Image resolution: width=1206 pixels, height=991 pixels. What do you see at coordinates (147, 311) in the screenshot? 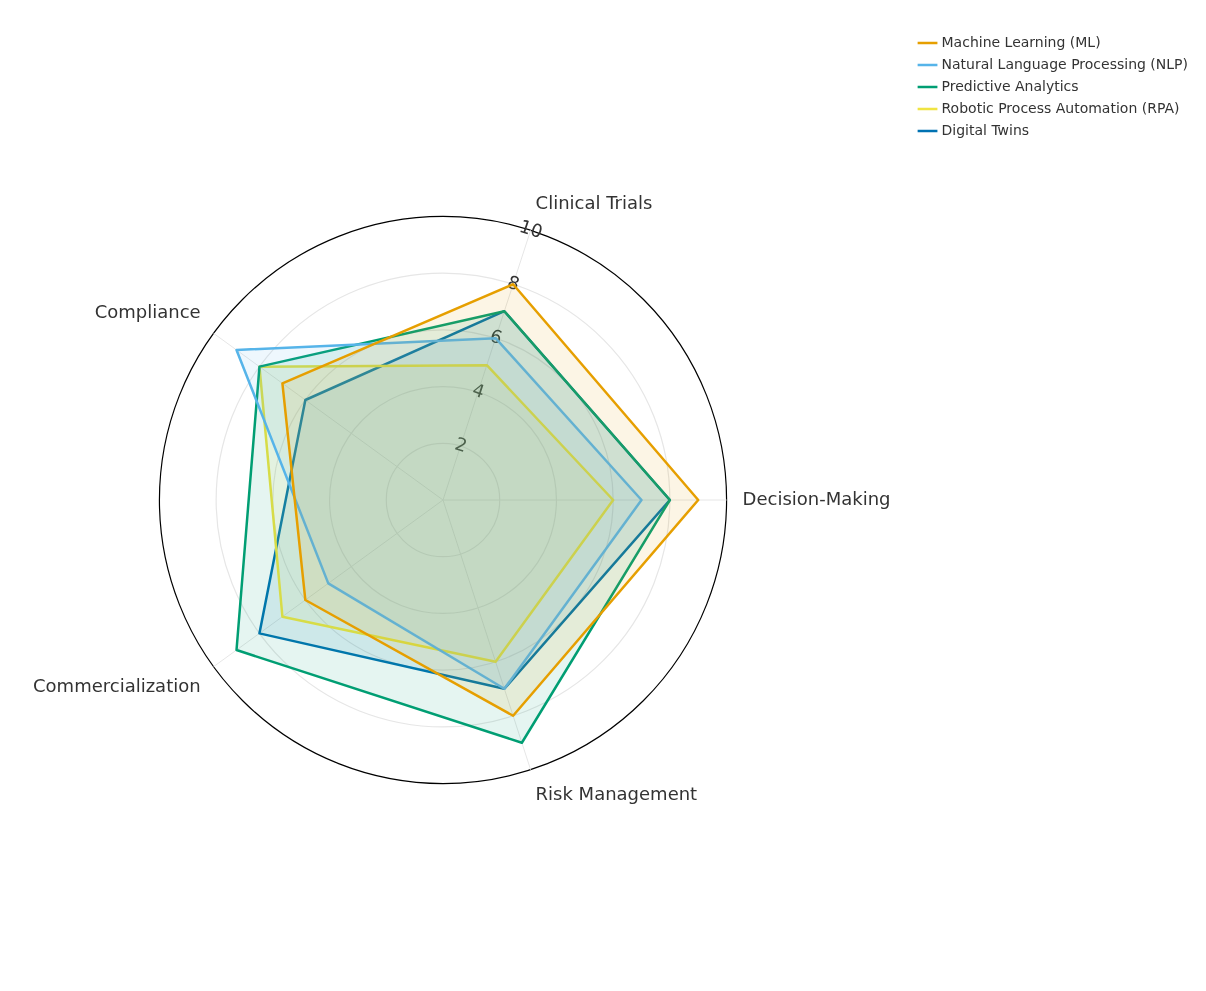
I see `spoke-label: Compliance` at bounding box center [147, 311].